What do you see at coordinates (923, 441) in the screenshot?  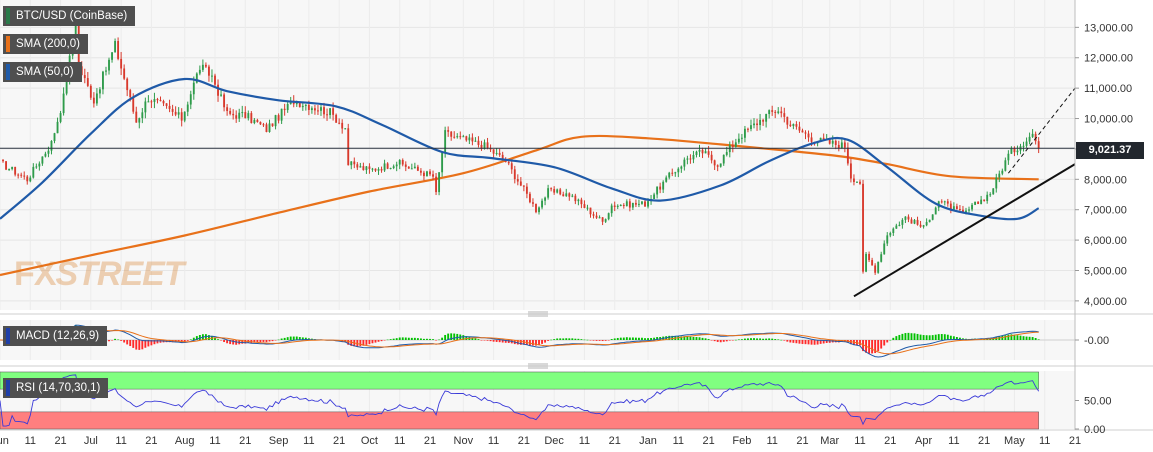 I see `x-tick-label: Apr` at bounding box center [923, 441].